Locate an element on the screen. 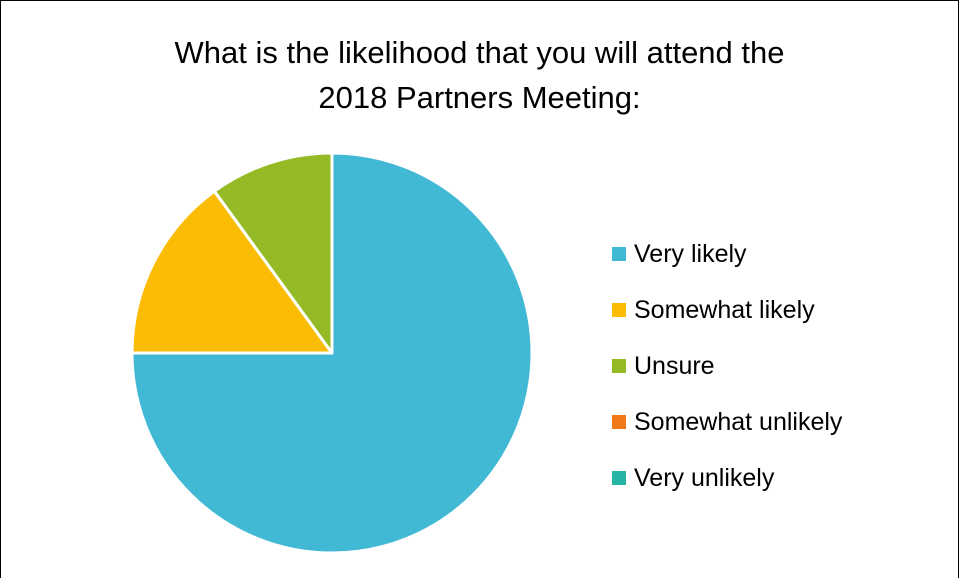 Image resolution: width=959 pixels, height=579 pixels. legend-label-very-unlikely: Very unlikely is located at coordinates (704, 477).